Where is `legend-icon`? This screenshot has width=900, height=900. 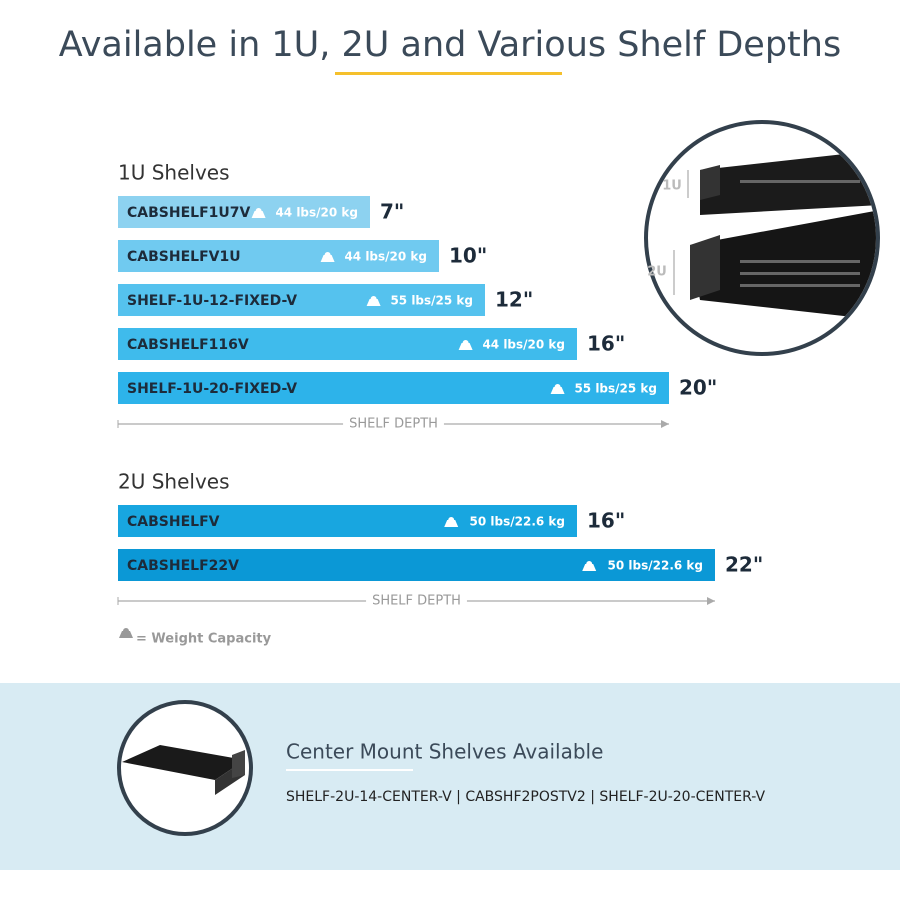
legend-icon is located at coordinates (126, 633).